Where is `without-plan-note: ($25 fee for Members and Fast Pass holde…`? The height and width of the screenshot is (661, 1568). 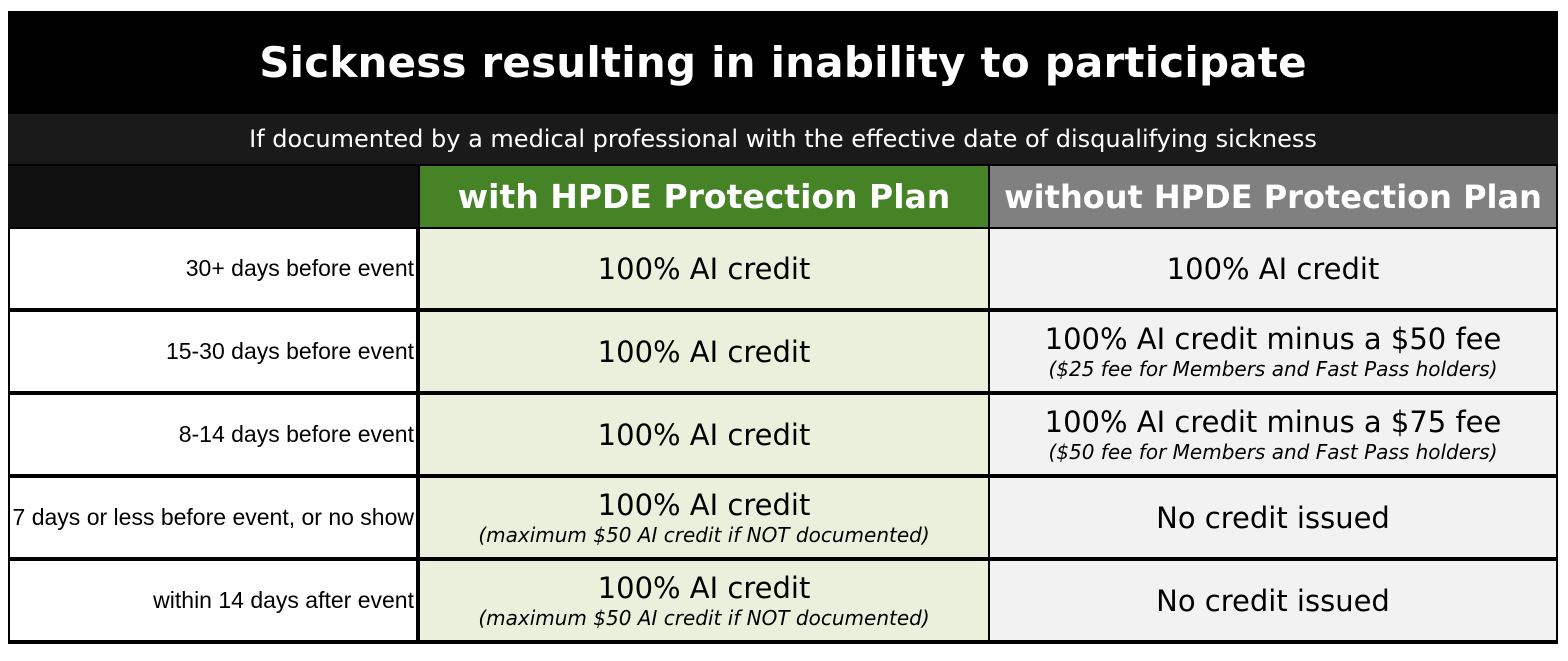
without-plan-note: ($25 fee for Members and Fast Pass holde… is located at coordinates (1273, 368).